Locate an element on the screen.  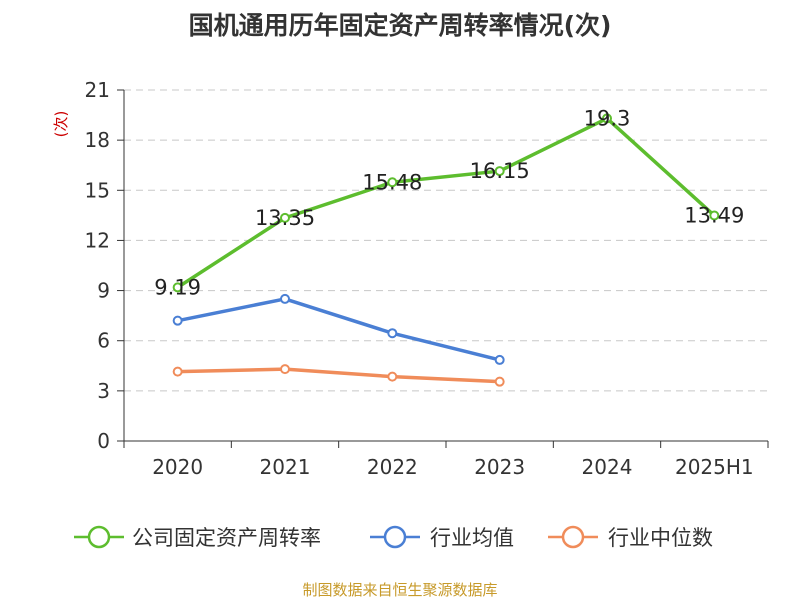
y-tick-label: 0 is located at coordinates (103, 441).